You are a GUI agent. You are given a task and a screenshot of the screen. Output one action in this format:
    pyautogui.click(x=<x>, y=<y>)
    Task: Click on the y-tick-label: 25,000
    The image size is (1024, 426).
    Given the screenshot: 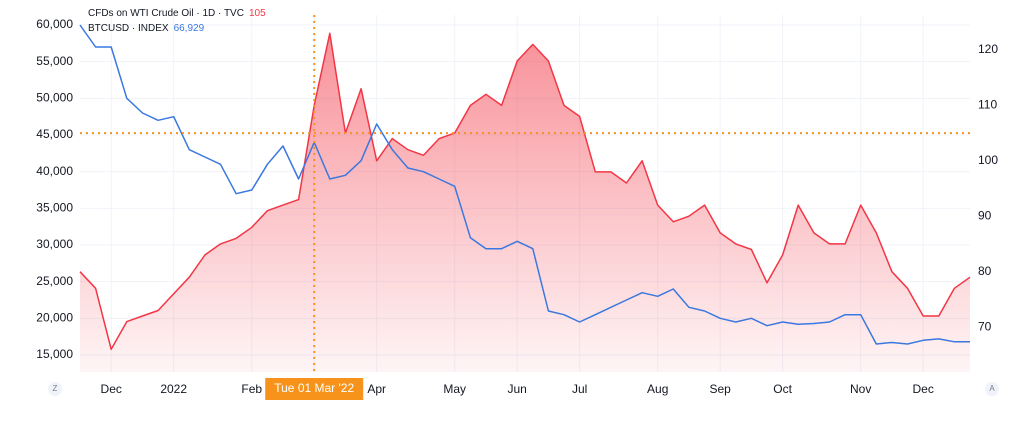 What is the action you would take?
    pyautogui.click(x=54, y=281)
    